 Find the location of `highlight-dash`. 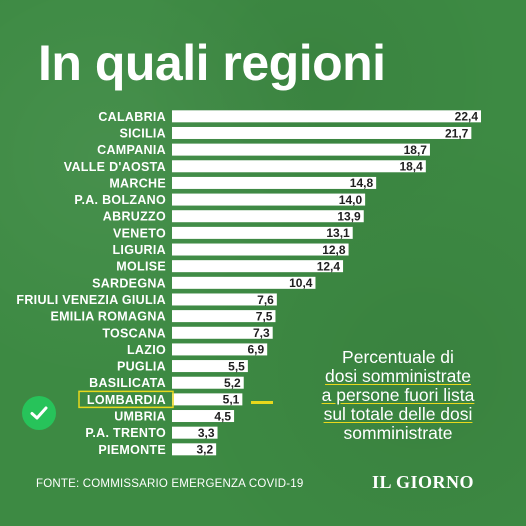

highlight-dash is located at coordinates (262, 402).